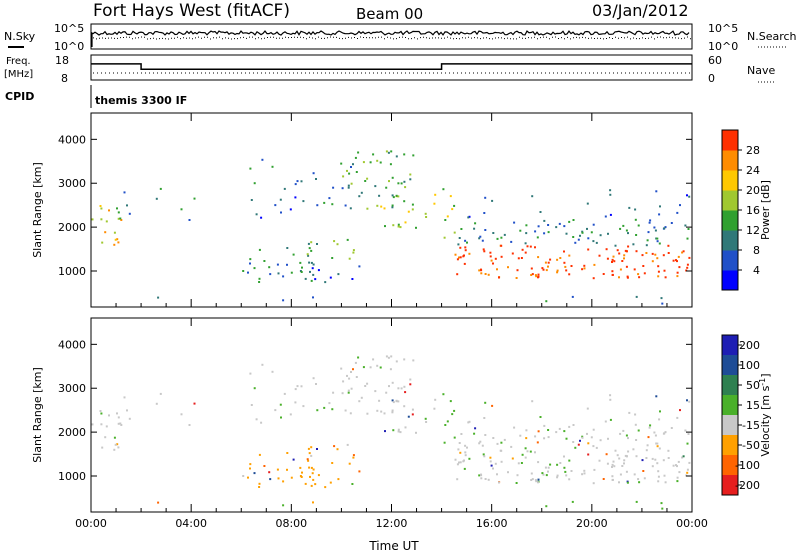 Image resolution: width=800 pixels, height=554 pixels. I want to click on velocity-colorbar-label-end: ], so click(765, 375).